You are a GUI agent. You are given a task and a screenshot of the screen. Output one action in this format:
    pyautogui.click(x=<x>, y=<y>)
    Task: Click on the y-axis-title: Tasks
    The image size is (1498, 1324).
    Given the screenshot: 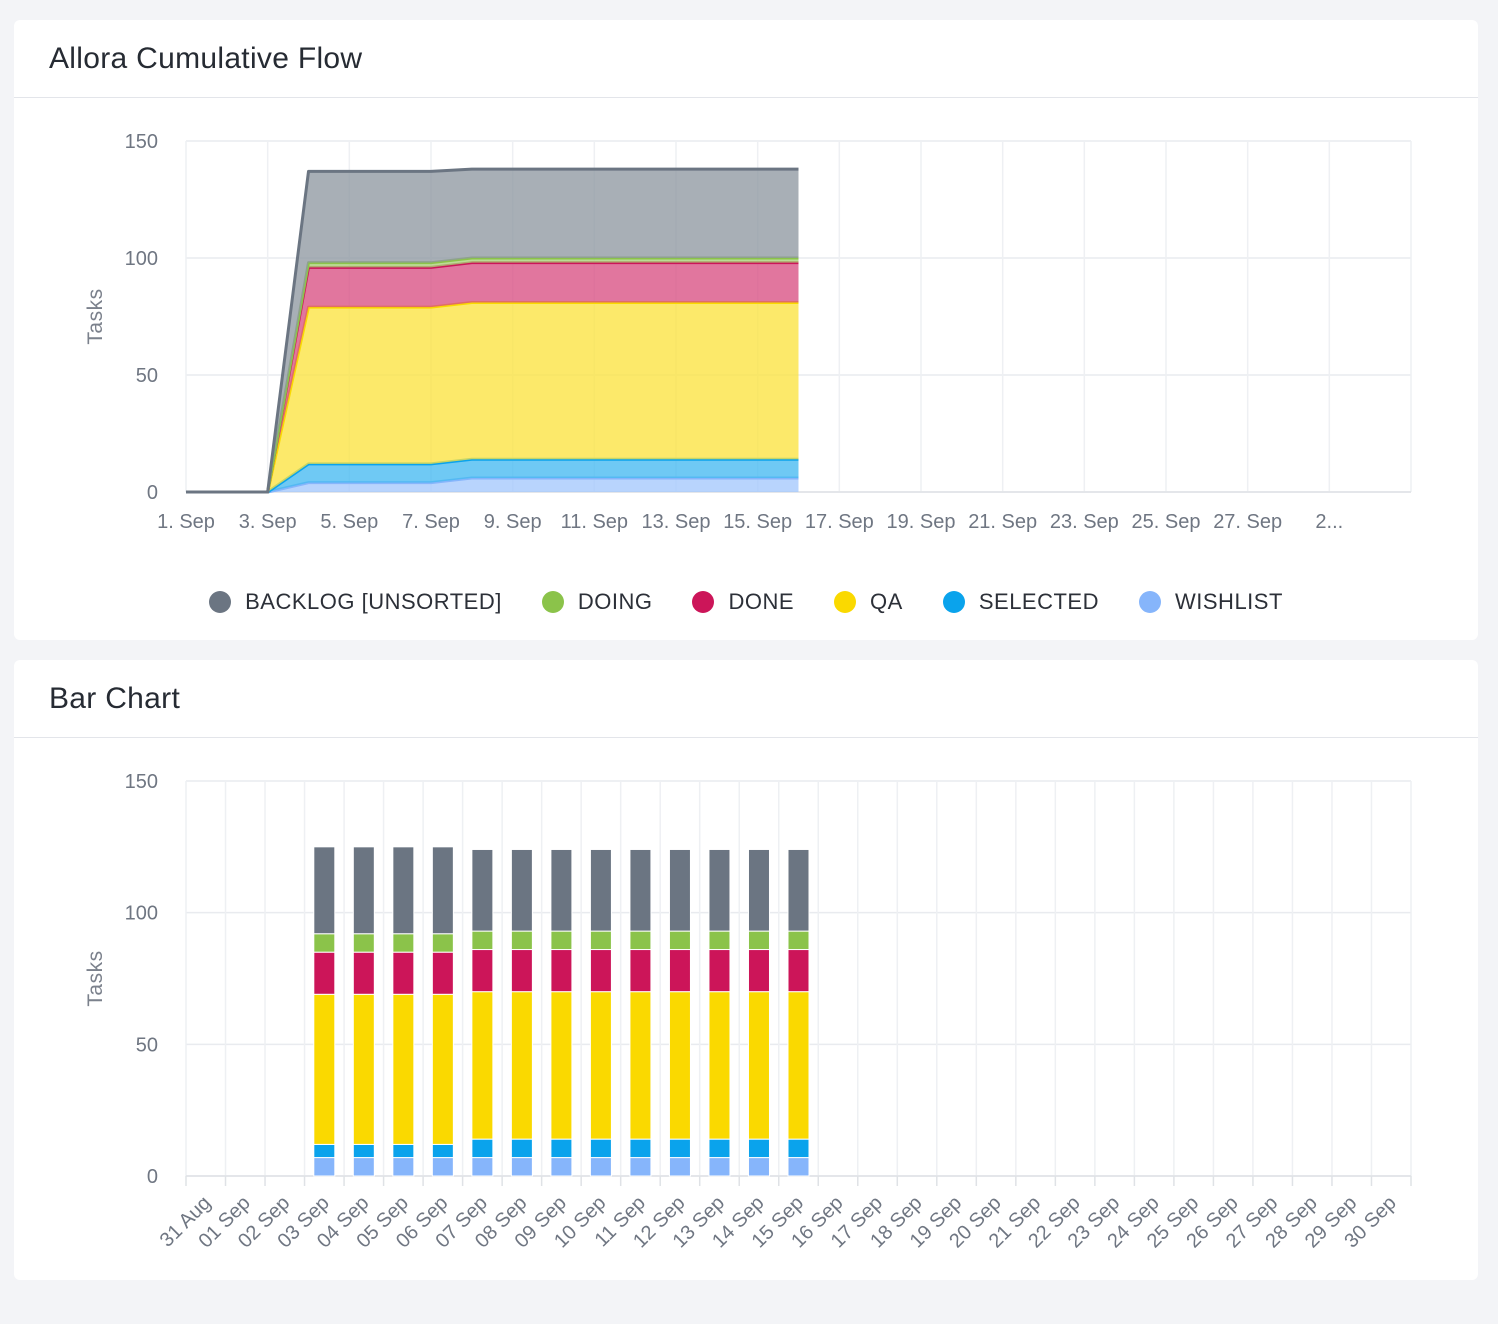 What is the action you would take?
    pyautogui.click(x=95, y=316)
    